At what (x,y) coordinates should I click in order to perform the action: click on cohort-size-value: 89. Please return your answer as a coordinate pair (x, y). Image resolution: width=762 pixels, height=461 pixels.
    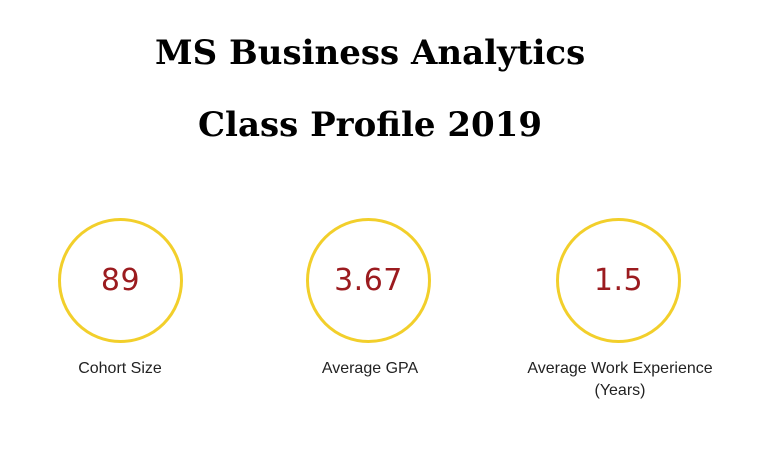
    Looking at the image, I should click on (120, 280).